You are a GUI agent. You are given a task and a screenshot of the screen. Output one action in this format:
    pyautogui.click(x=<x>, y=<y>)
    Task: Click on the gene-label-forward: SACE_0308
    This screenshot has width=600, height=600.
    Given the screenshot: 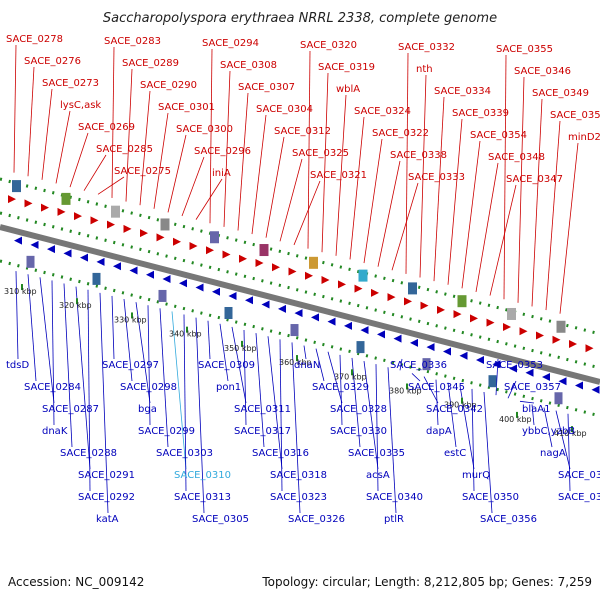 What is the action you would take?
    pyautogui.click(x=248, y=65)
    